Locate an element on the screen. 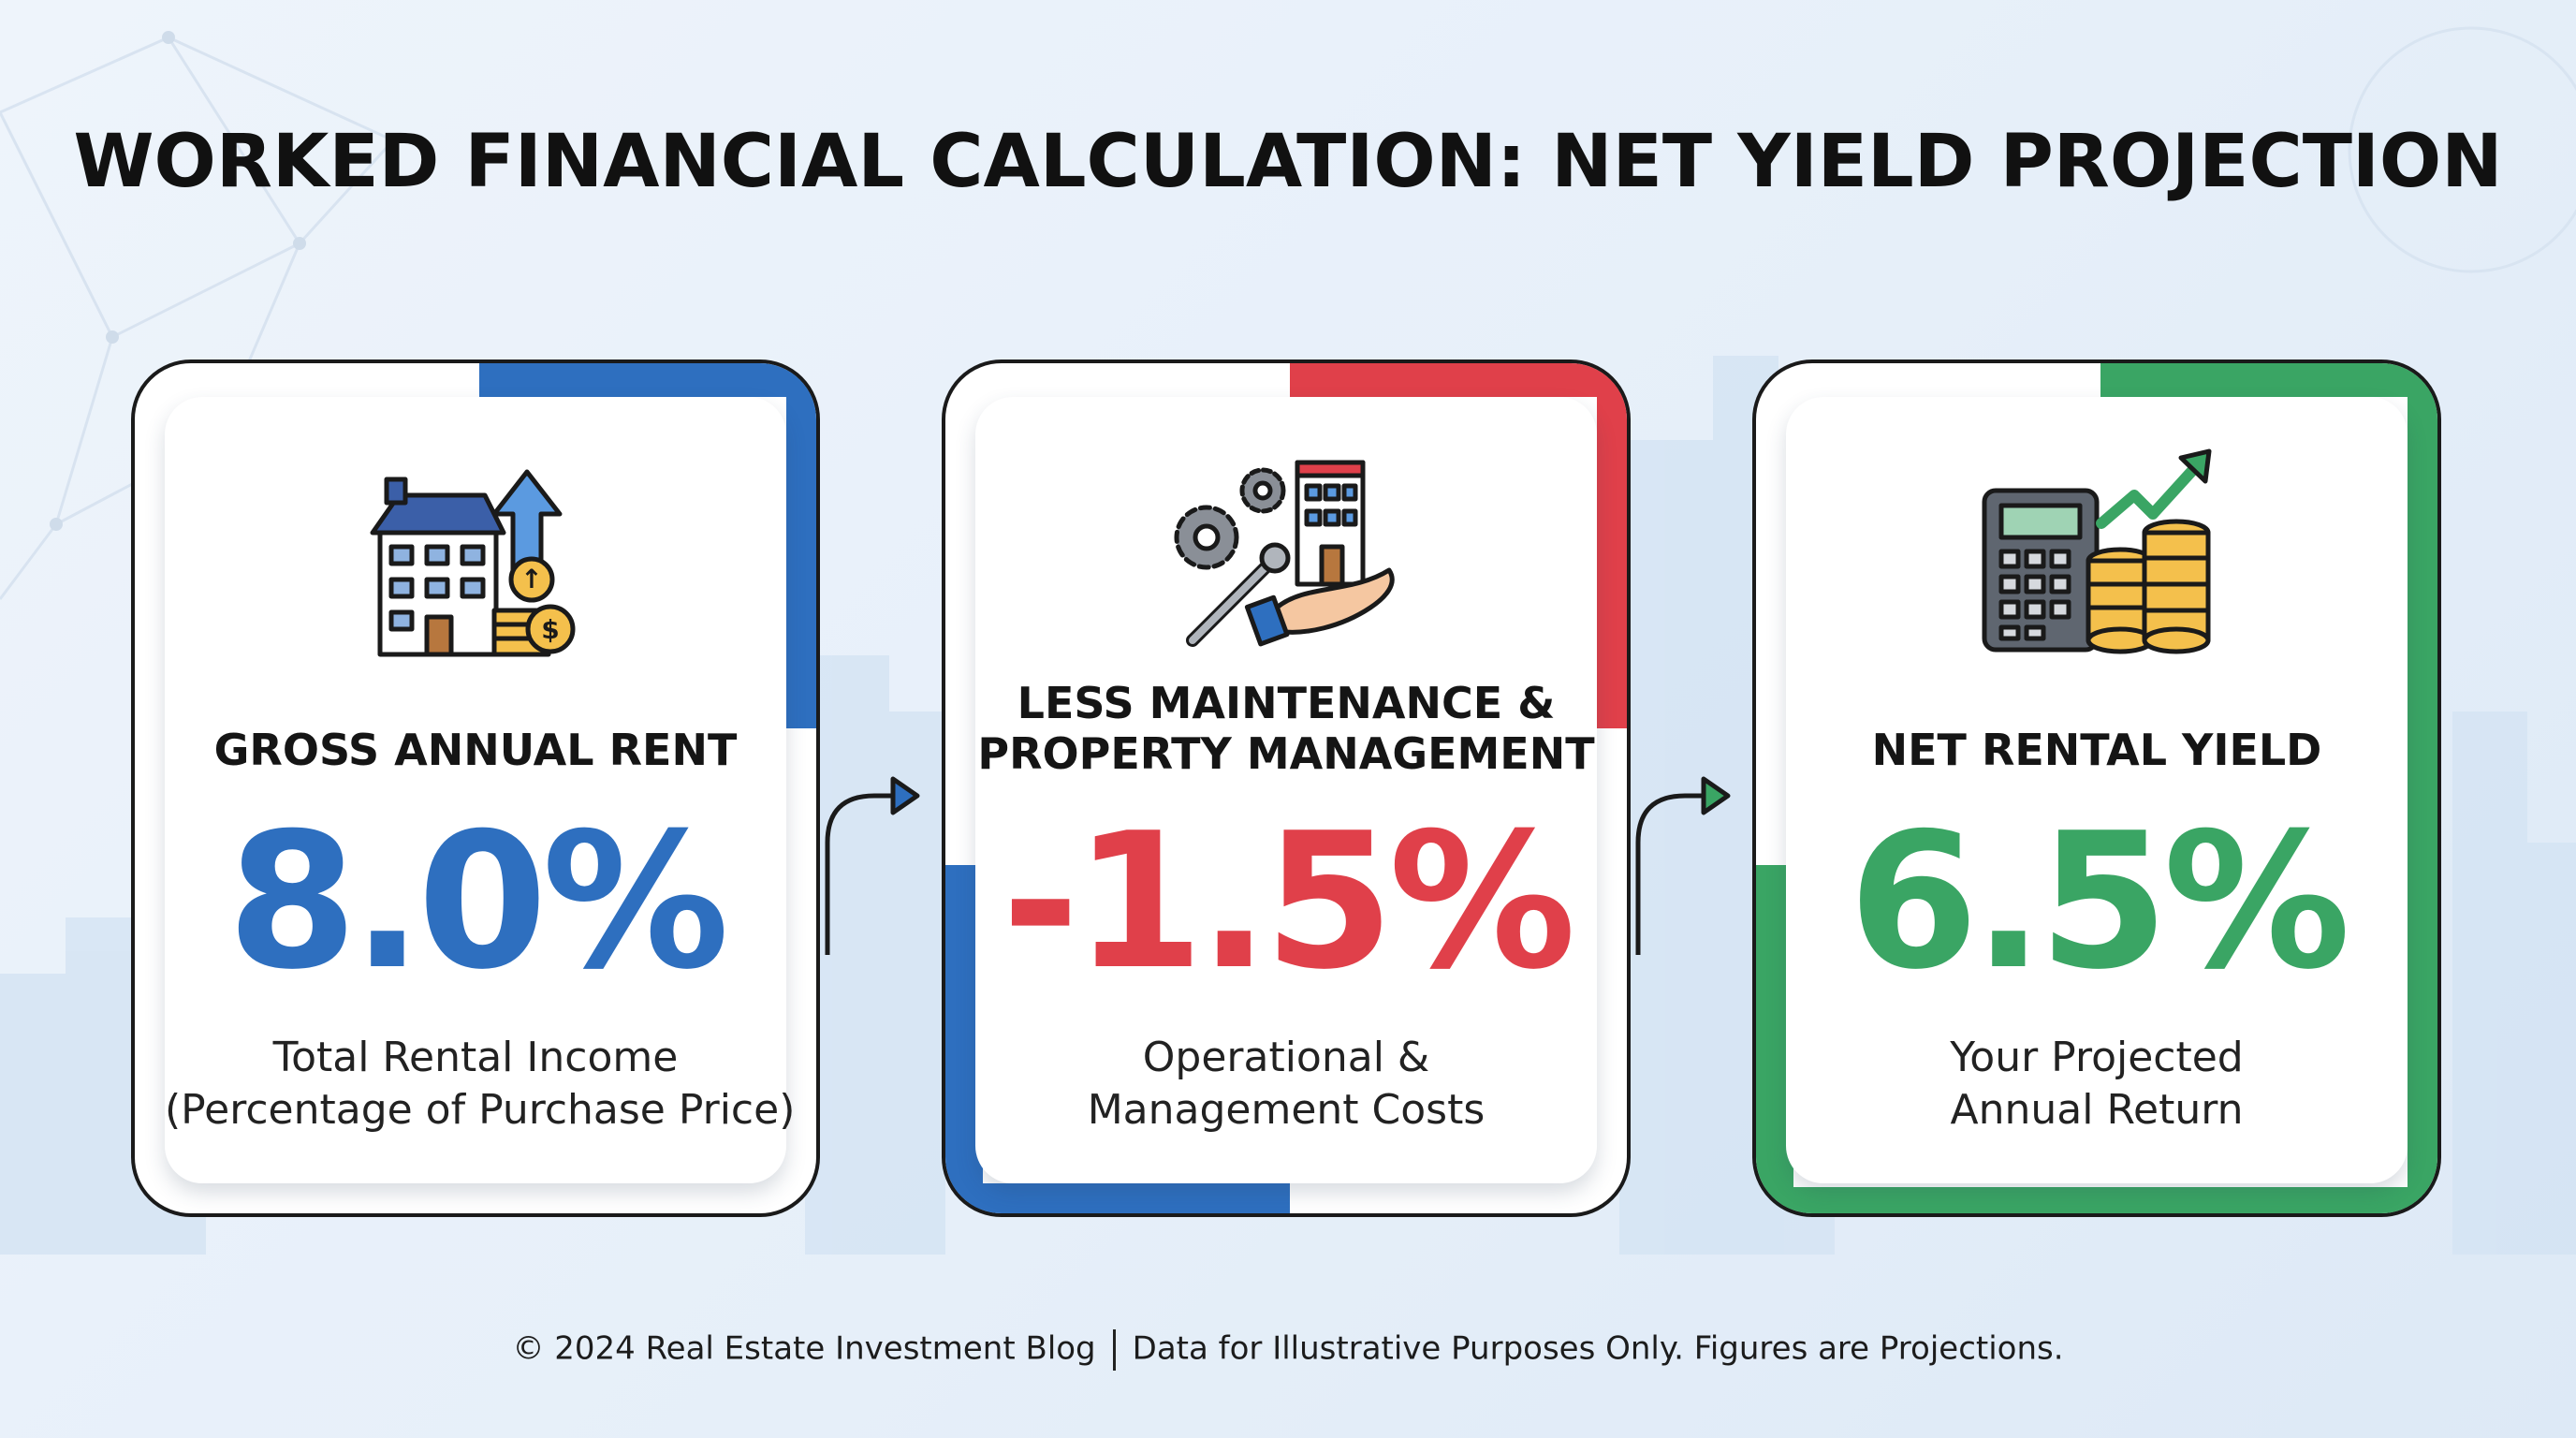  card-description: Your Projected Annual Return is located at coordinates (2097, 1084).